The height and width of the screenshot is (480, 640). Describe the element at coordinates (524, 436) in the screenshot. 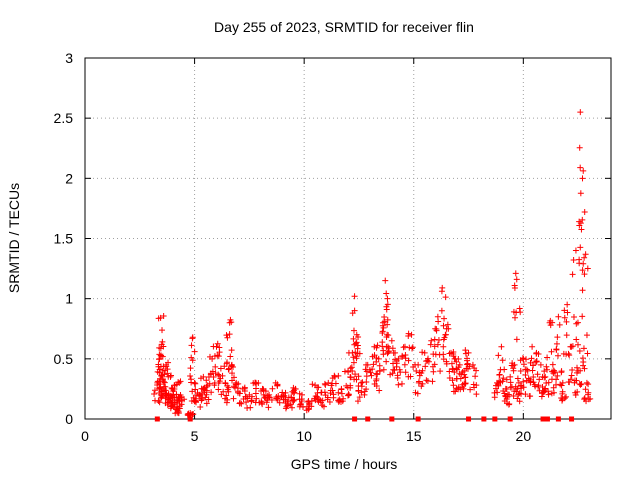

I see `x-tick-label: 20` at that location.